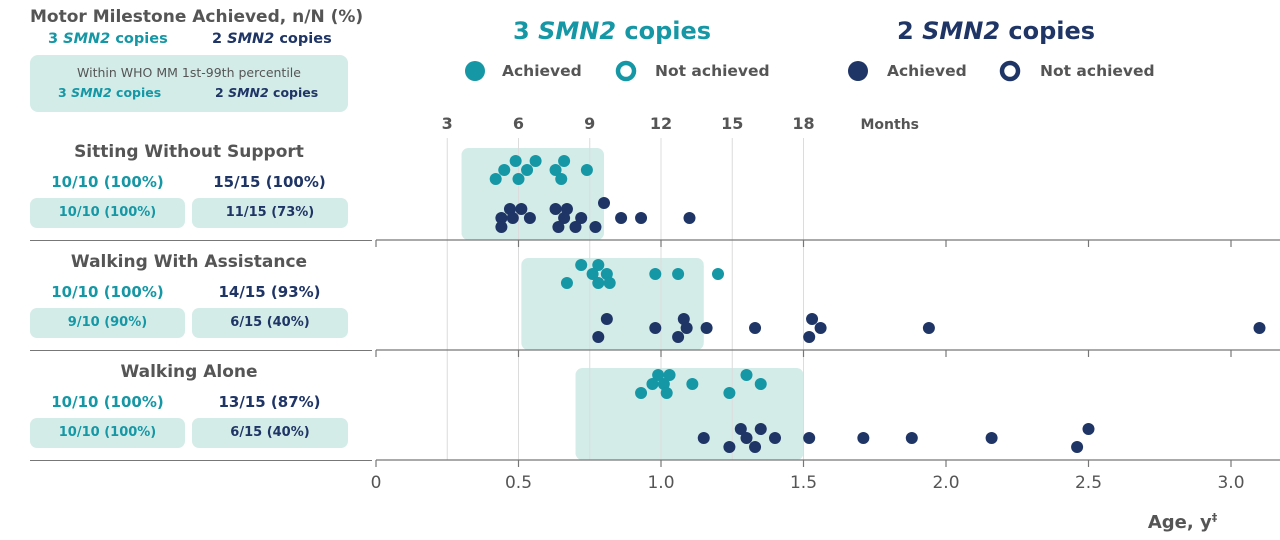 The height and width of the screenshot is (540, 1280). I want to click on column-header-3-copies: 3 SMN2 copies, so click(108, 39).